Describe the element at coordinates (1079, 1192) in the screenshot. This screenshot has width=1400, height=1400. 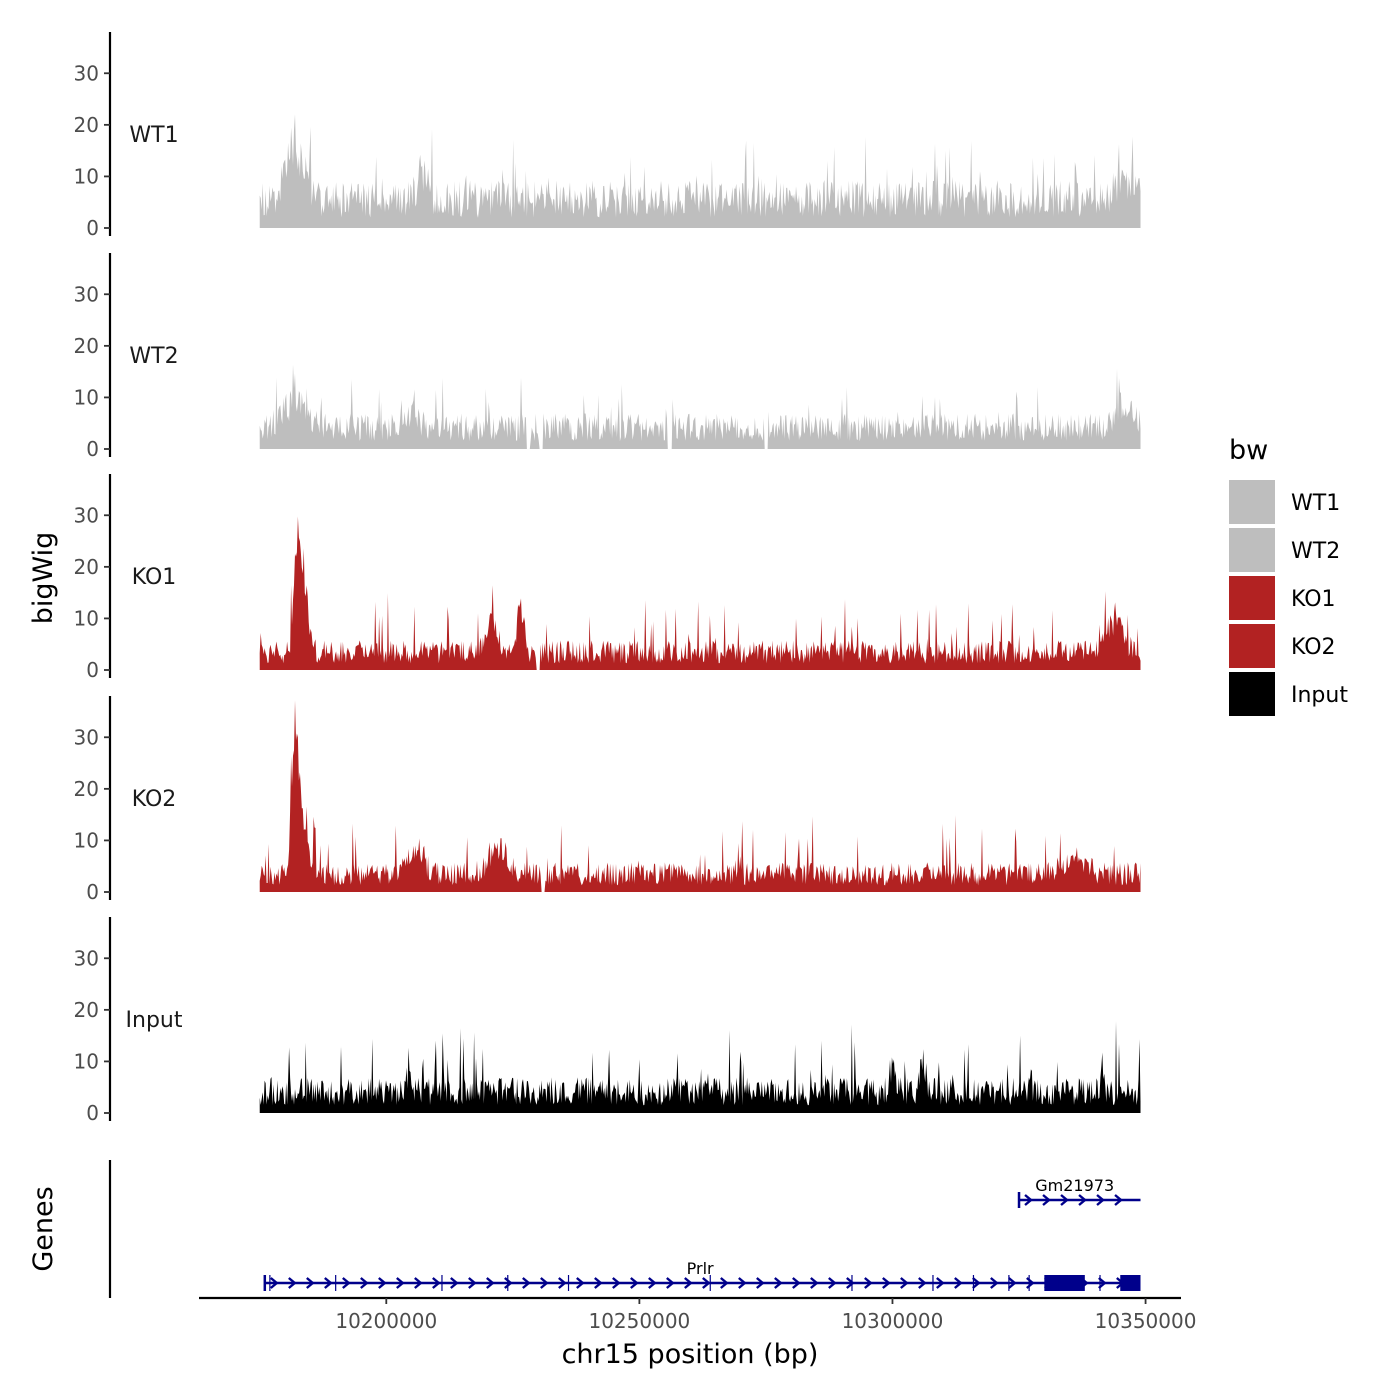
I see `gene-gm21973: Gm21973` at that location.